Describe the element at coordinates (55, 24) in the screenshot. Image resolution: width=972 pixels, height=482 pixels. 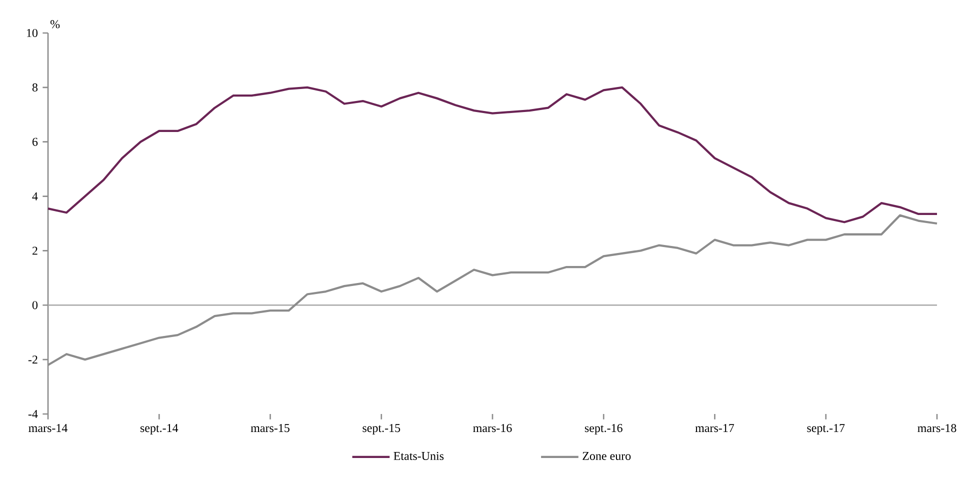
I see `y-axis-title: %` at that location.